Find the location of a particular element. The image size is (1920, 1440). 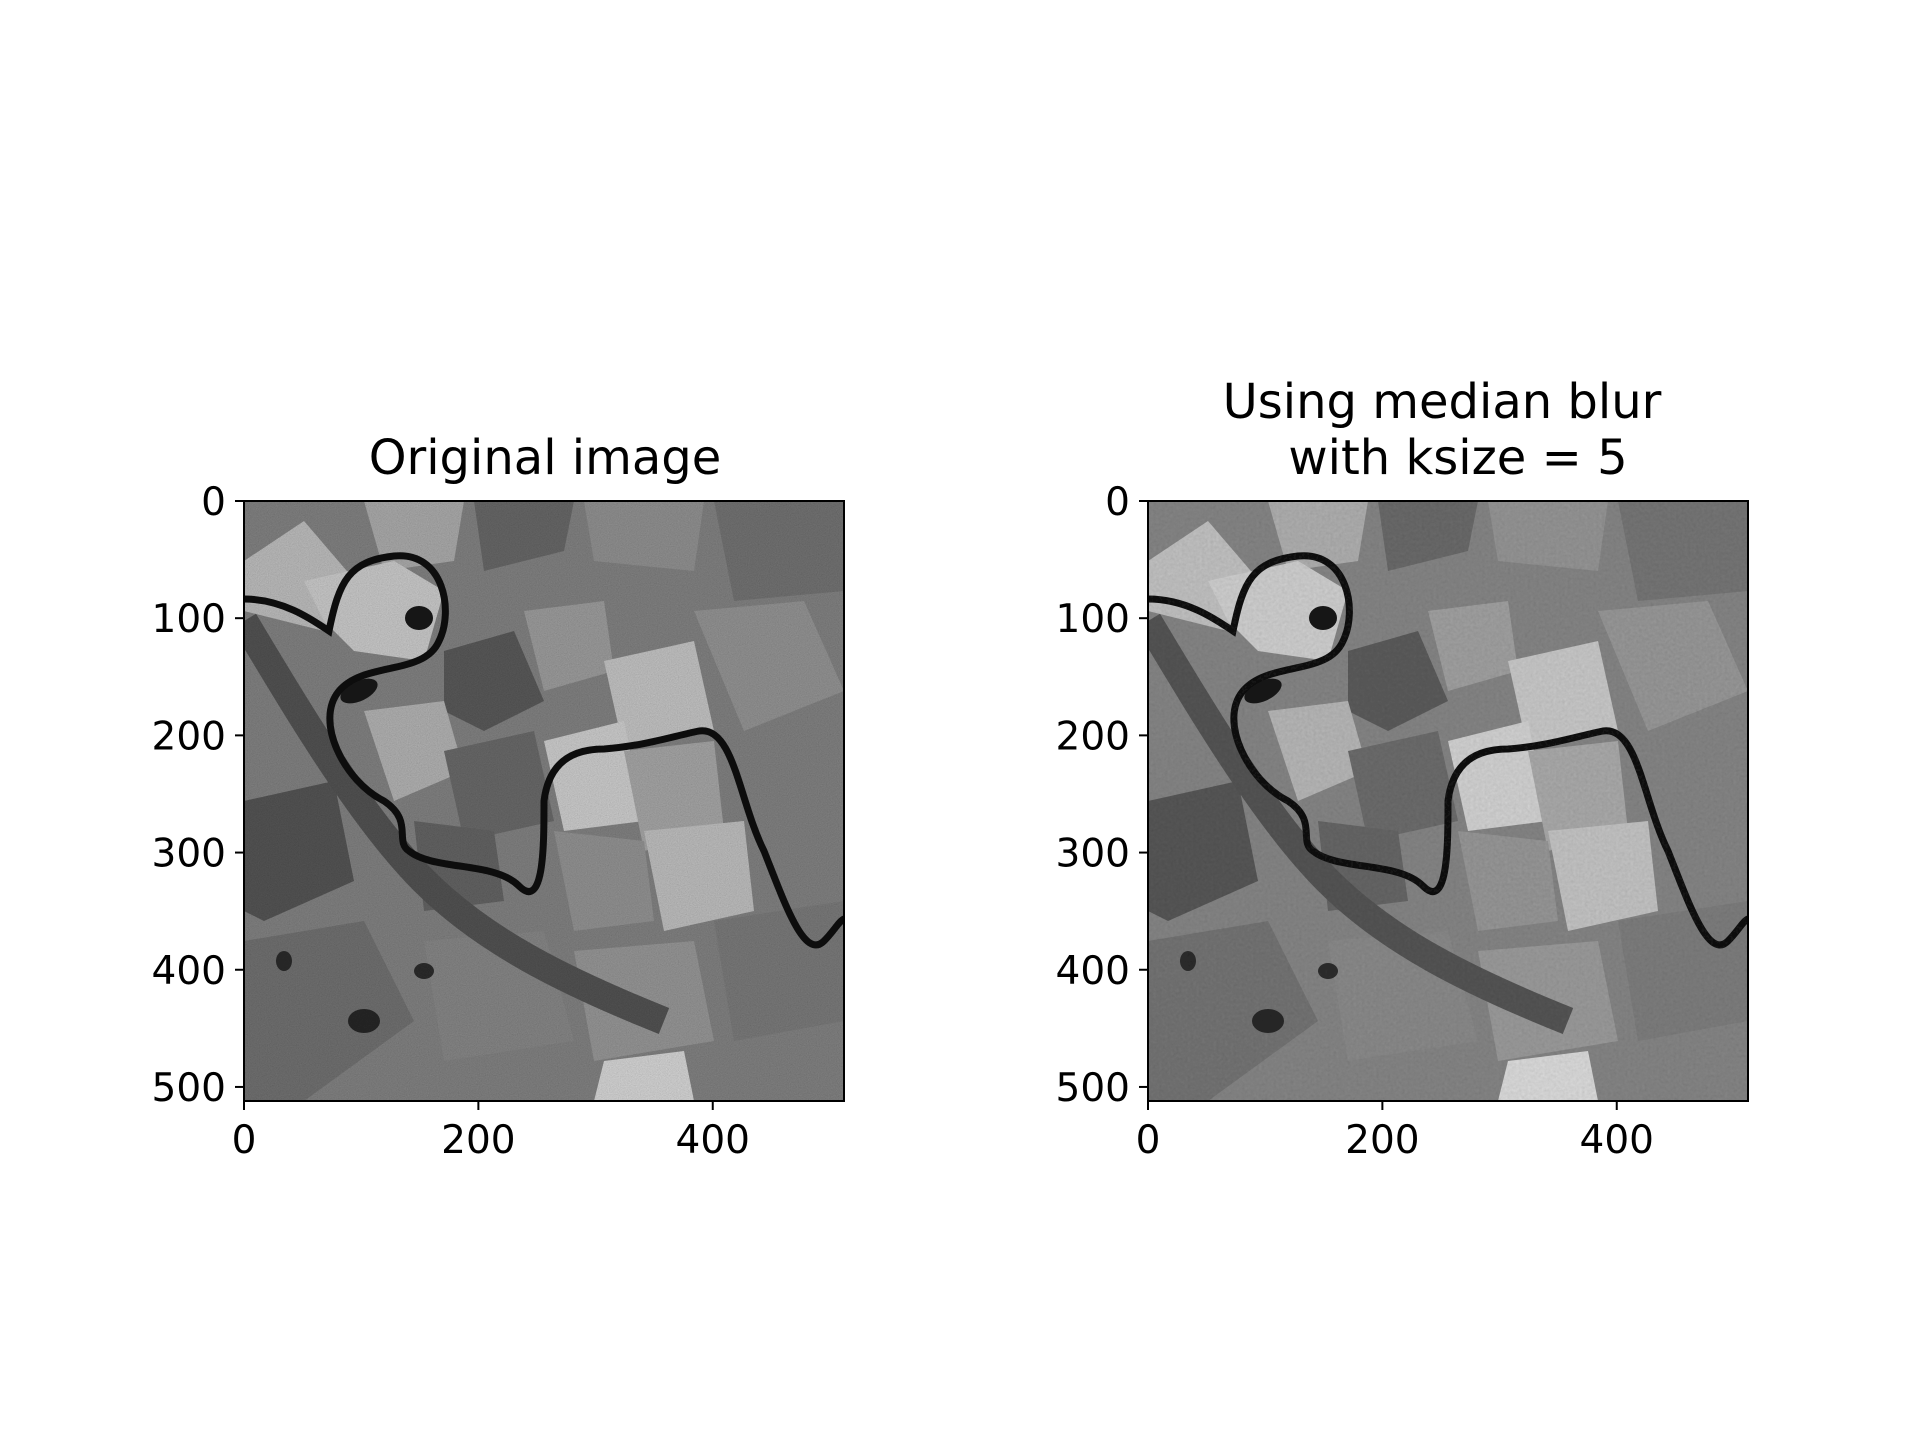

image-median-blur is located at coordinates (1448, 801).